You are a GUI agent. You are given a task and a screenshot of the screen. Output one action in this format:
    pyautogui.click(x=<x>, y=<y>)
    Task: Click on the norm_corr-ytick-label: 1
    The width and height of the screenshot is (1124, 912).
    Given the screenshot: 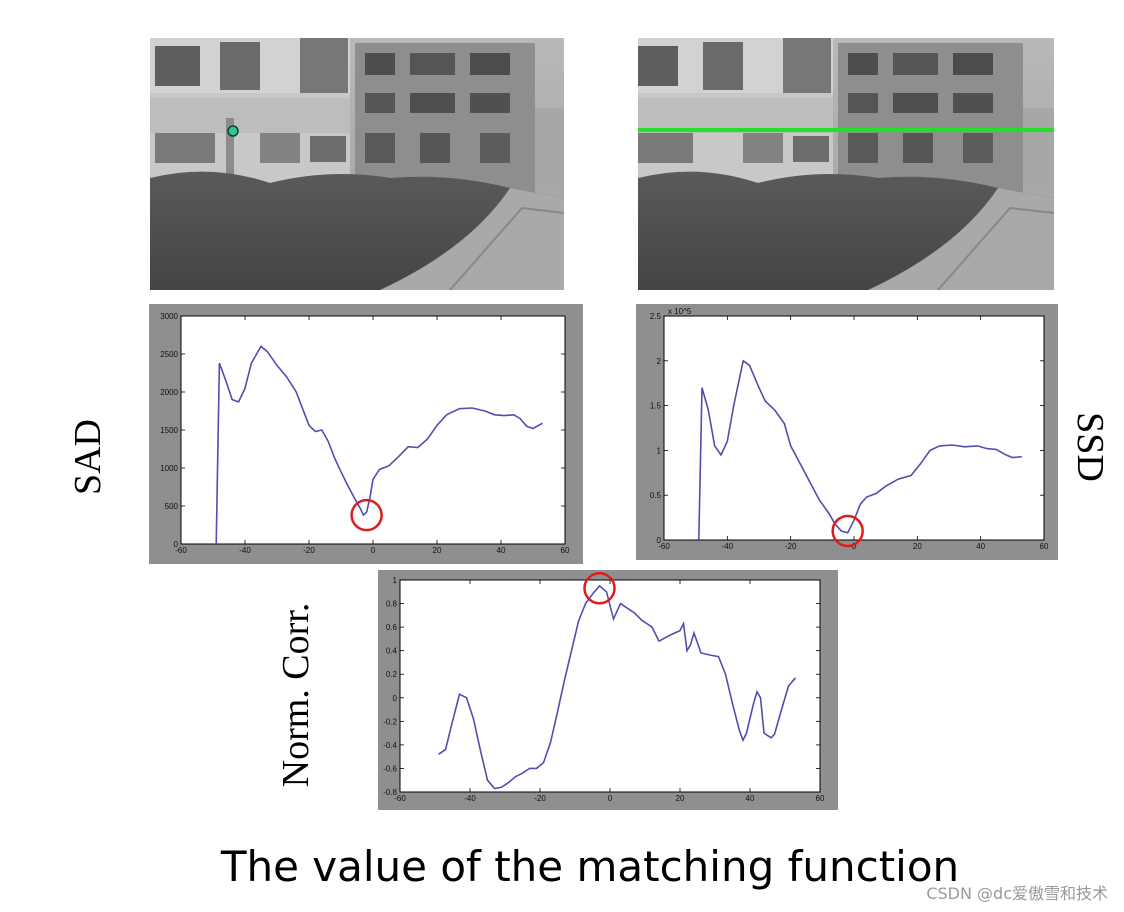 What is the action you would take?
    pyautogui.click(x=395, y=580)
    